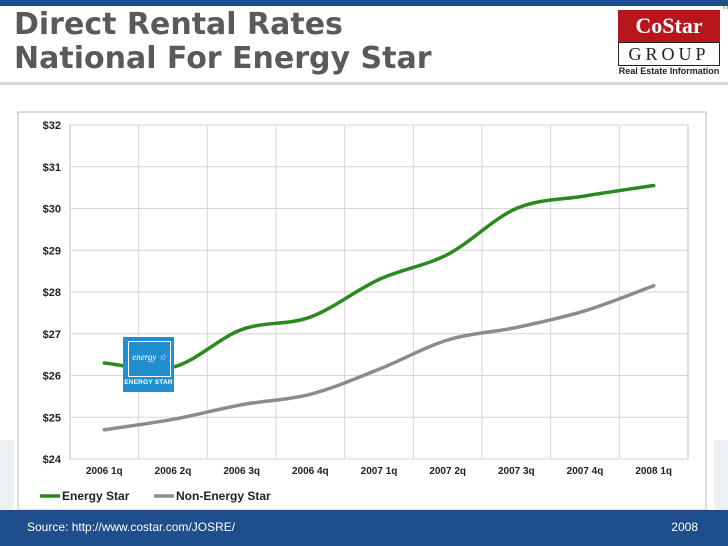 The width and height of the screenshot is (728, 546). I want to click on y-tick-label: $25, so click(52, 418).